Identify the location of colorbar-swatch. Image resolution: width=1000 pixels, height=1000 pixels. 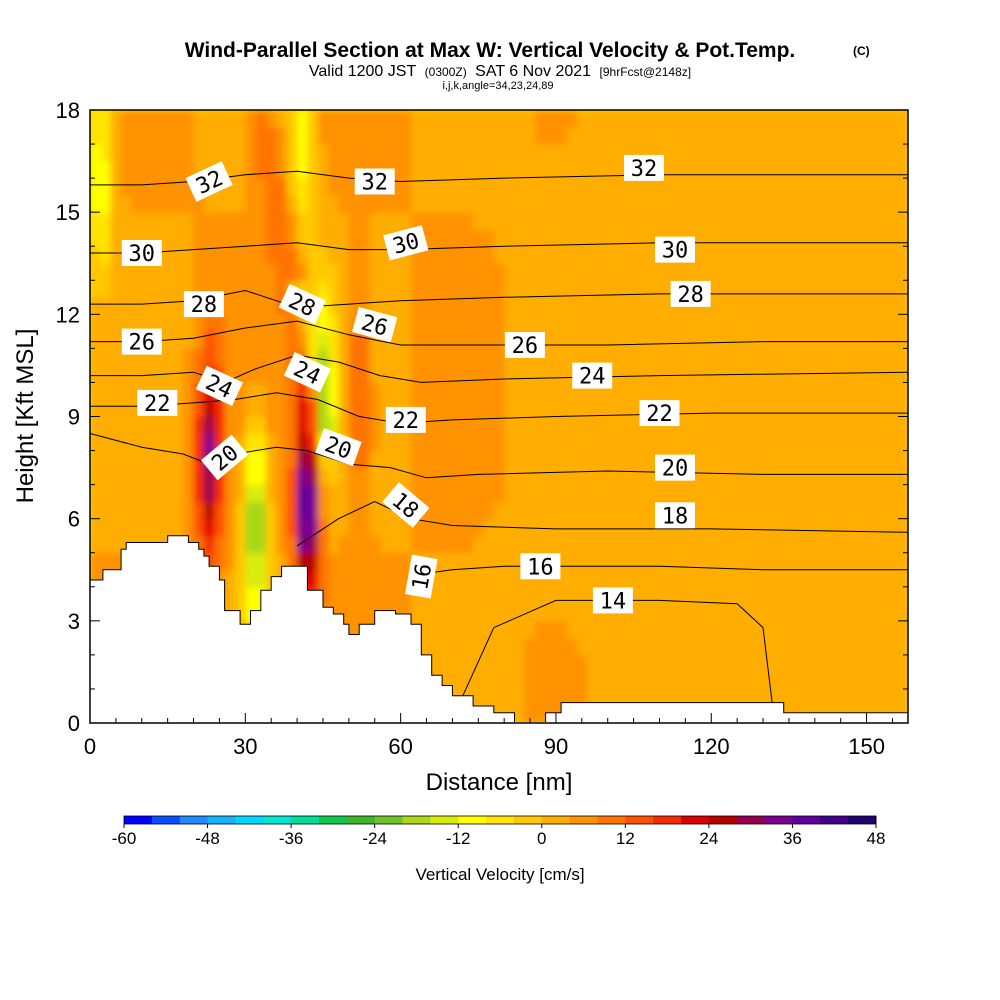
(778, 820).